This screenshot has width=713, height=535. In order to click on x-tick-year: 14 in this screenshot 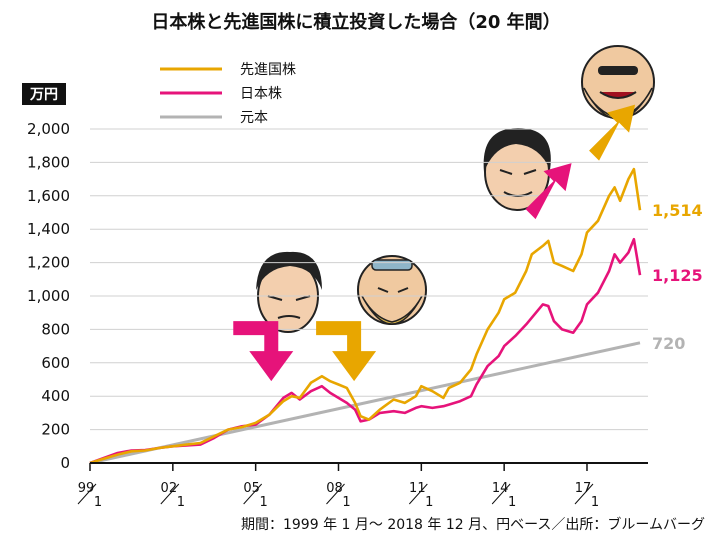, I will do `click(500, 488)`.